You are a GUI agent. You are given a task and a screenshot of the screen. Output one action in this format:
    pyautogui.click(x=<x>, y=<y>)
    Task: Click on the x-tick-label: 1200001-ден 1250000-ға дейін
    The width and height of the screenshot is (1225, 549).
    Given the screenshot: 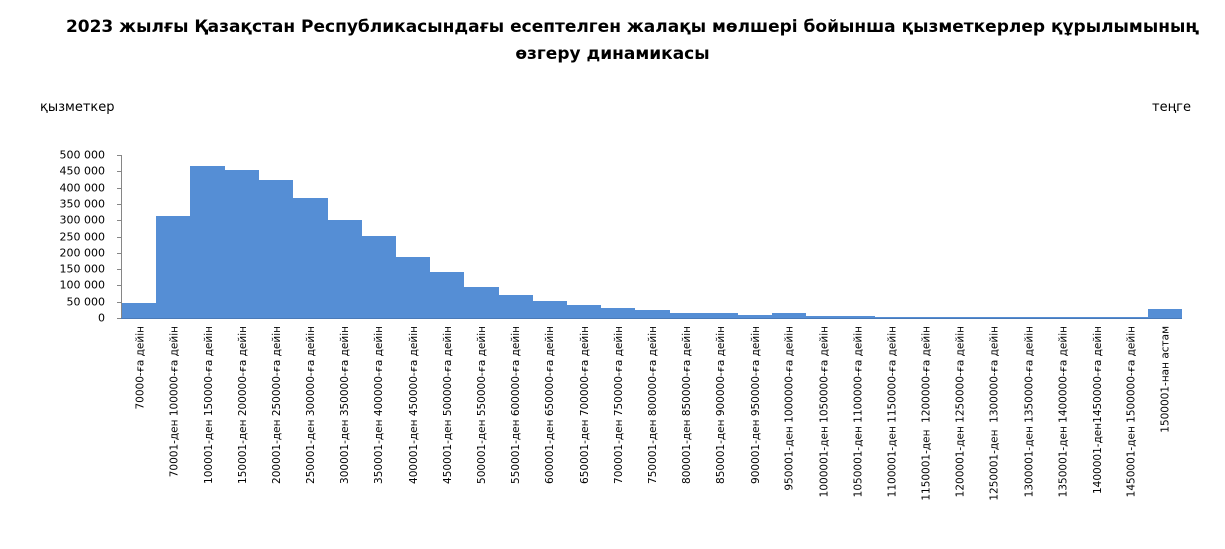 What is the action you would take?
    pyautogui.click(x=960, y=412)
    